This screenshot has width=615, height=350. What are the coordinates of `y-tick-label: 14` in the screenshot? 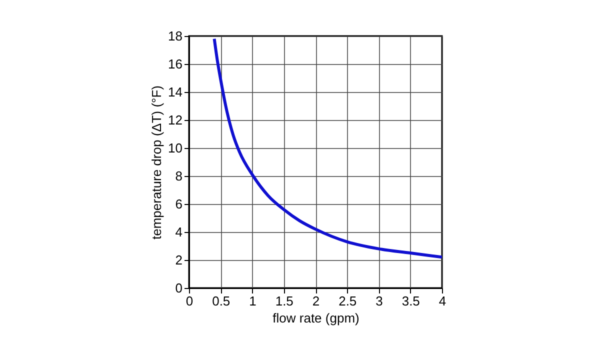 It's located at (175, 92).